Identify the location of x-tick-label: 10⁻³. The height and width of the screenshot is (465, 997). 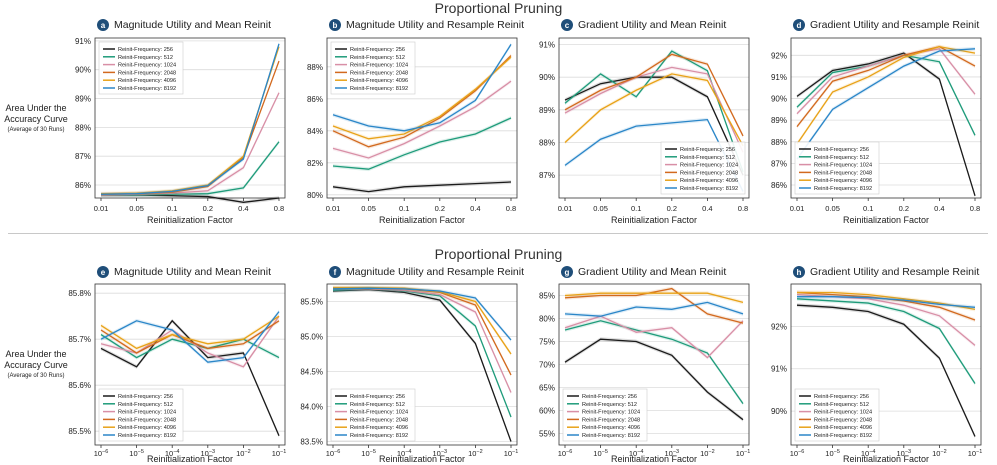
(207, 453).